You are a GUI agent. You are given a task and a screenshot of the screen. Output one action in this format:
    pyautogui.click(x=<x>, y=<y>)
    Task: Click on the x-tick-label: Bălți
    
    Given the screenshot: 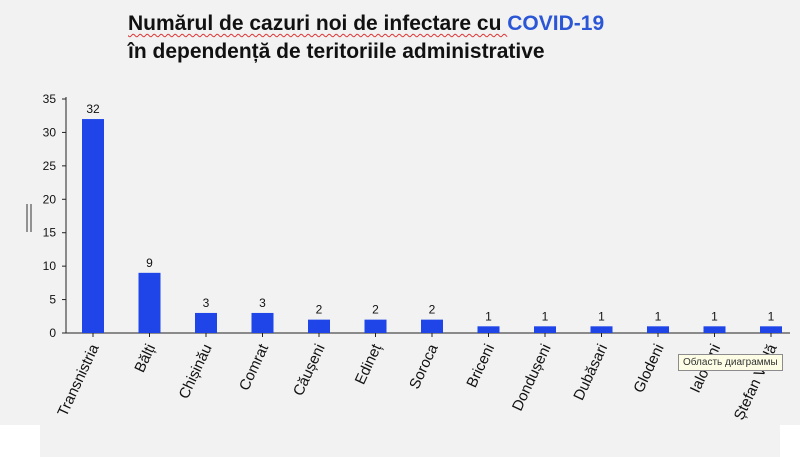 What is the action you would take?
    pyautogui.click(x=145, y=359)
    